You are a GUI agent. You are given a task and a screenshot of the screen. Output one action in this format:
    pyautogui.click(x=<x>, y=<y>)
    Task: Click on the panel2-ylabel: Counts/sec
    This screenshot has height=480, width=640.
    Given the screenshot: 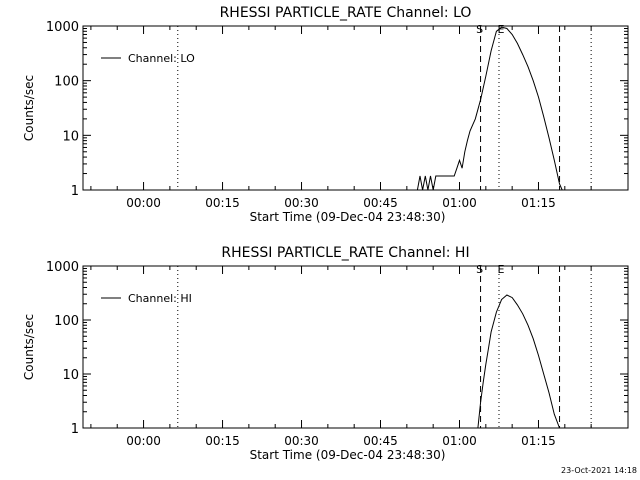 What is the action you would take?
    pyautogui.click(x=29, y=347)
    